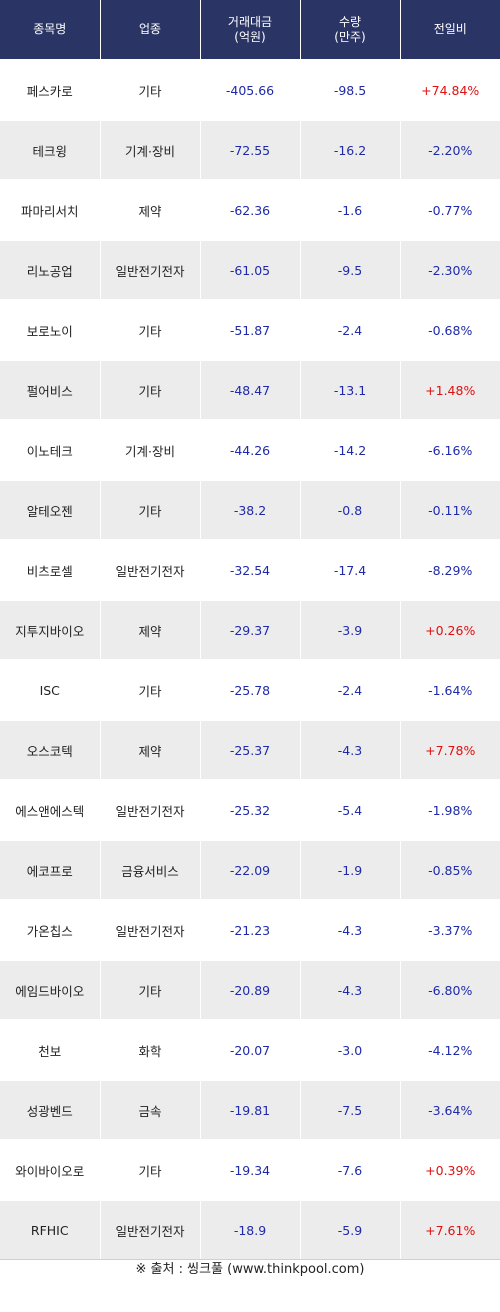 The width and height of the screenshot is (500, 1312). What do you see at coordinates (450, 1169) in the screenshot?
I see `cell-change: +0.39%` at bounding box center [450, 1169].